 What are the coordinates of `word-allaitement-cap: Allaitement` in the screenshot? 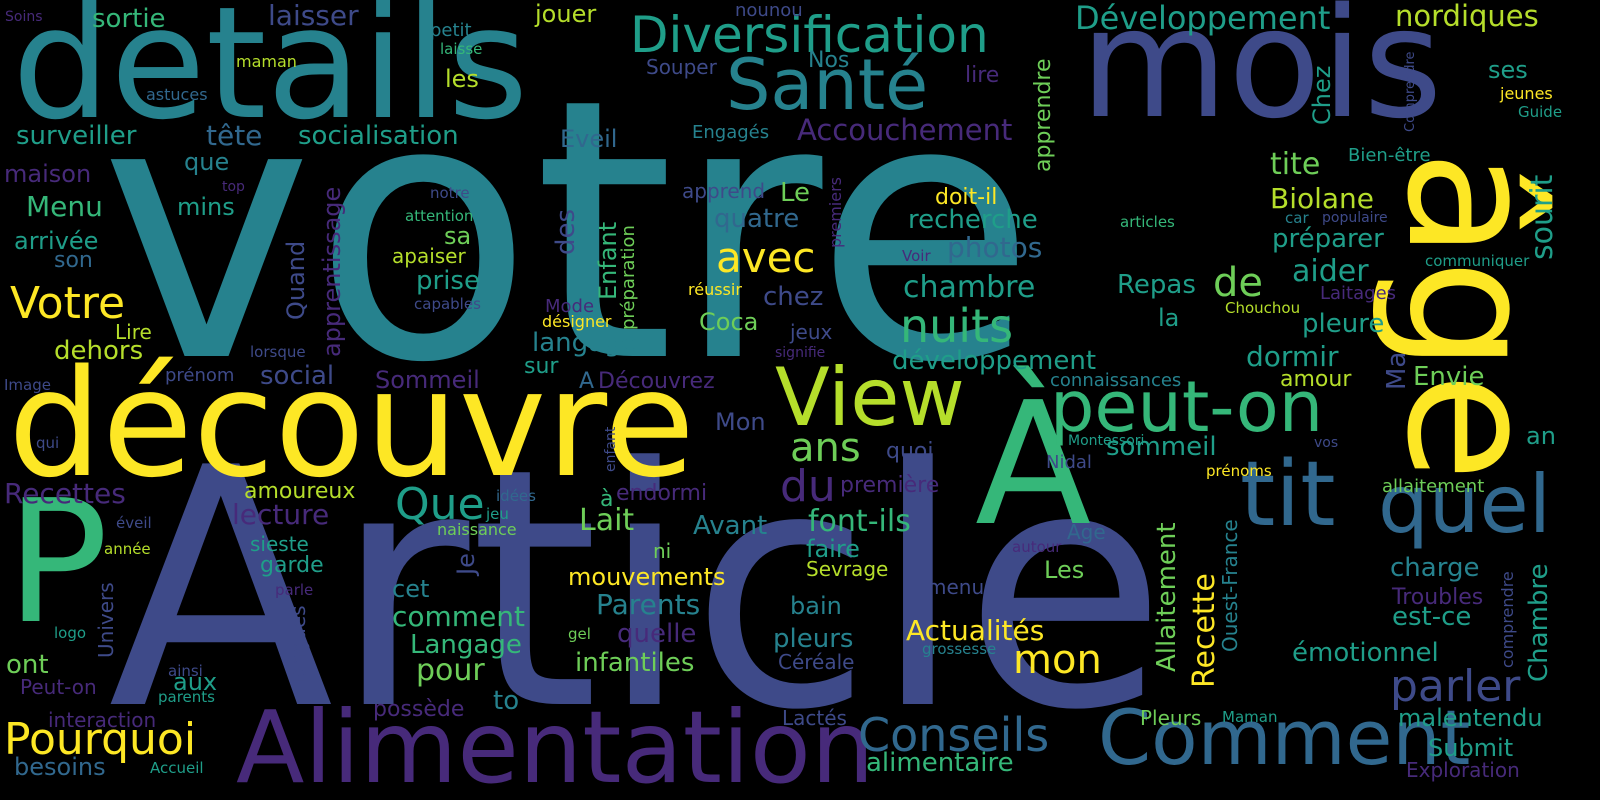 It's located at (1167, 597).